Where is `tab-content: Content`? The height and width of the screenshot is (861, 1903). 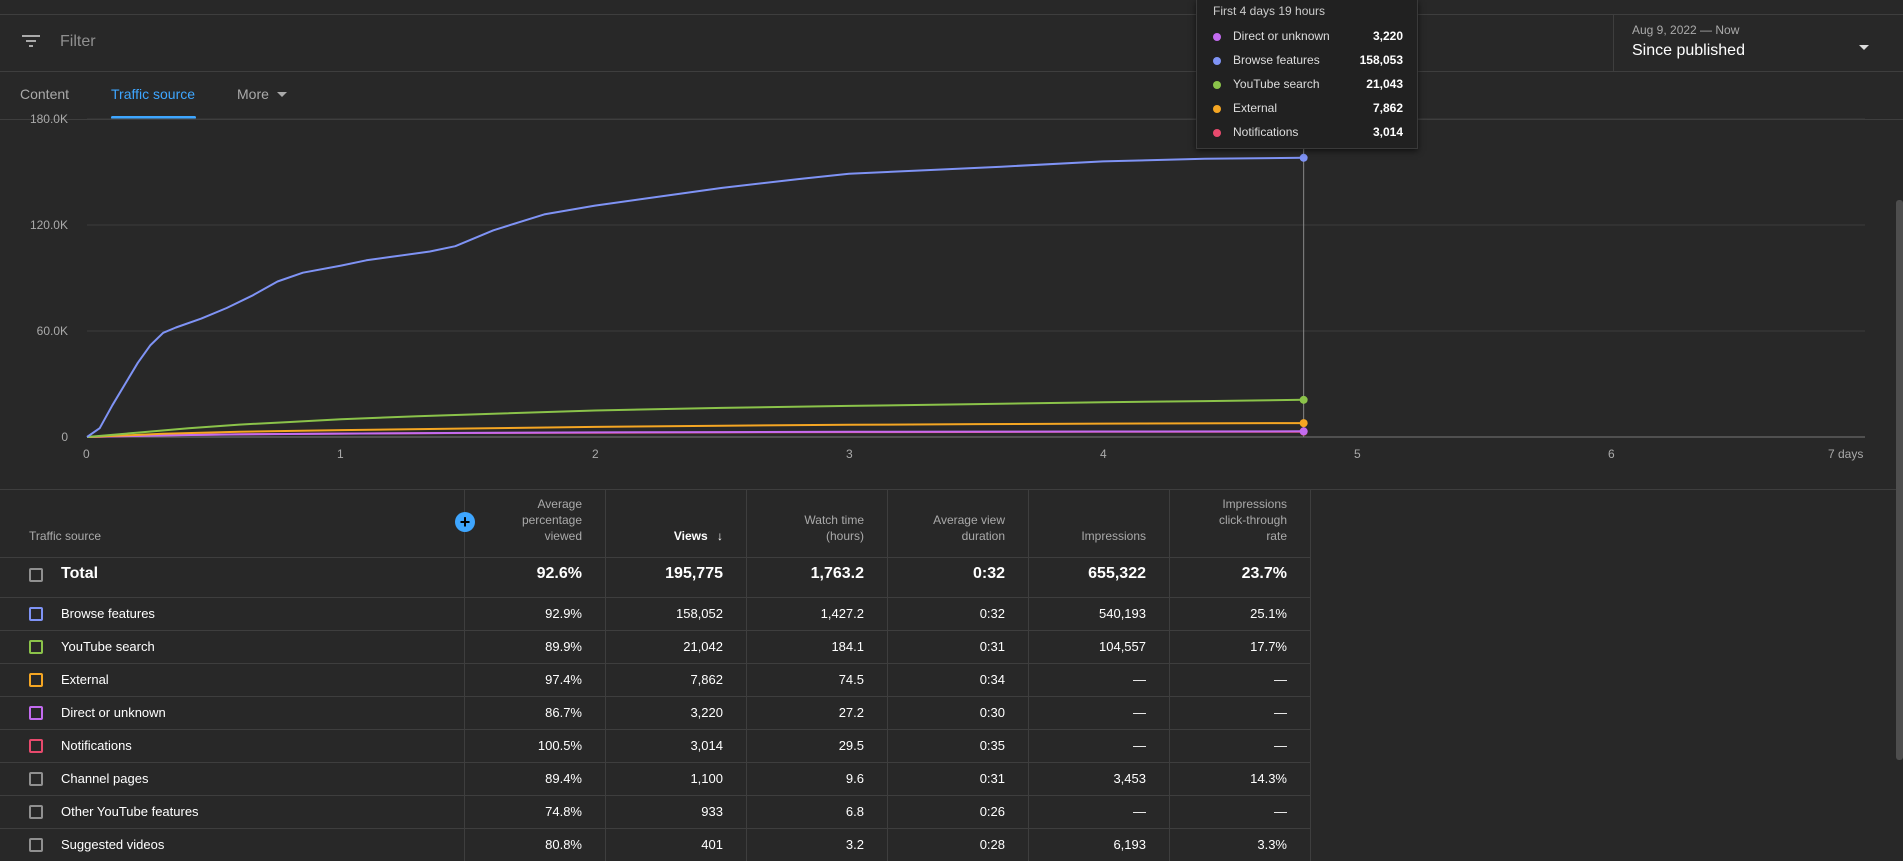
tab-content: Content is located at coordinates (45, 94).